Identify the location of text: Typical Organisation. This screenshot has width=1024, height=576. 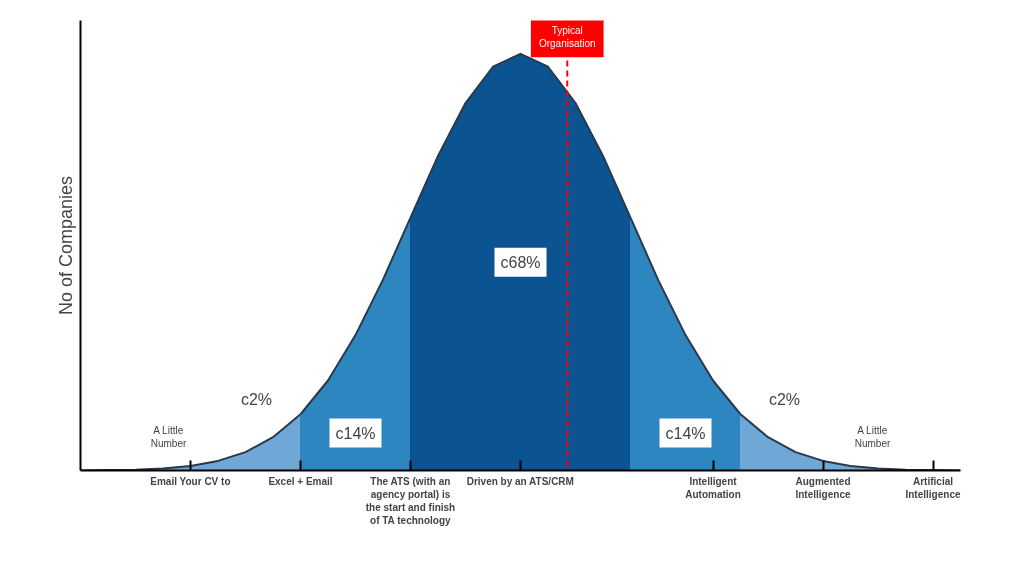
(567, 37).